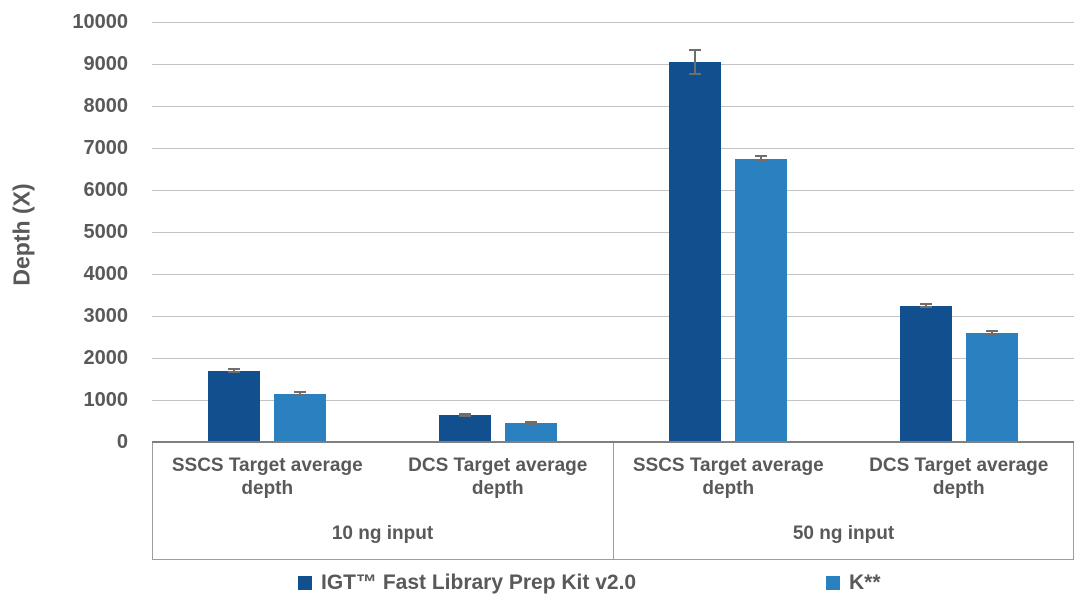  What do you see at coordinates (106, 190) in the screenshot?
I see `y-tick-label: 6000` at bounding box center [106, 190].